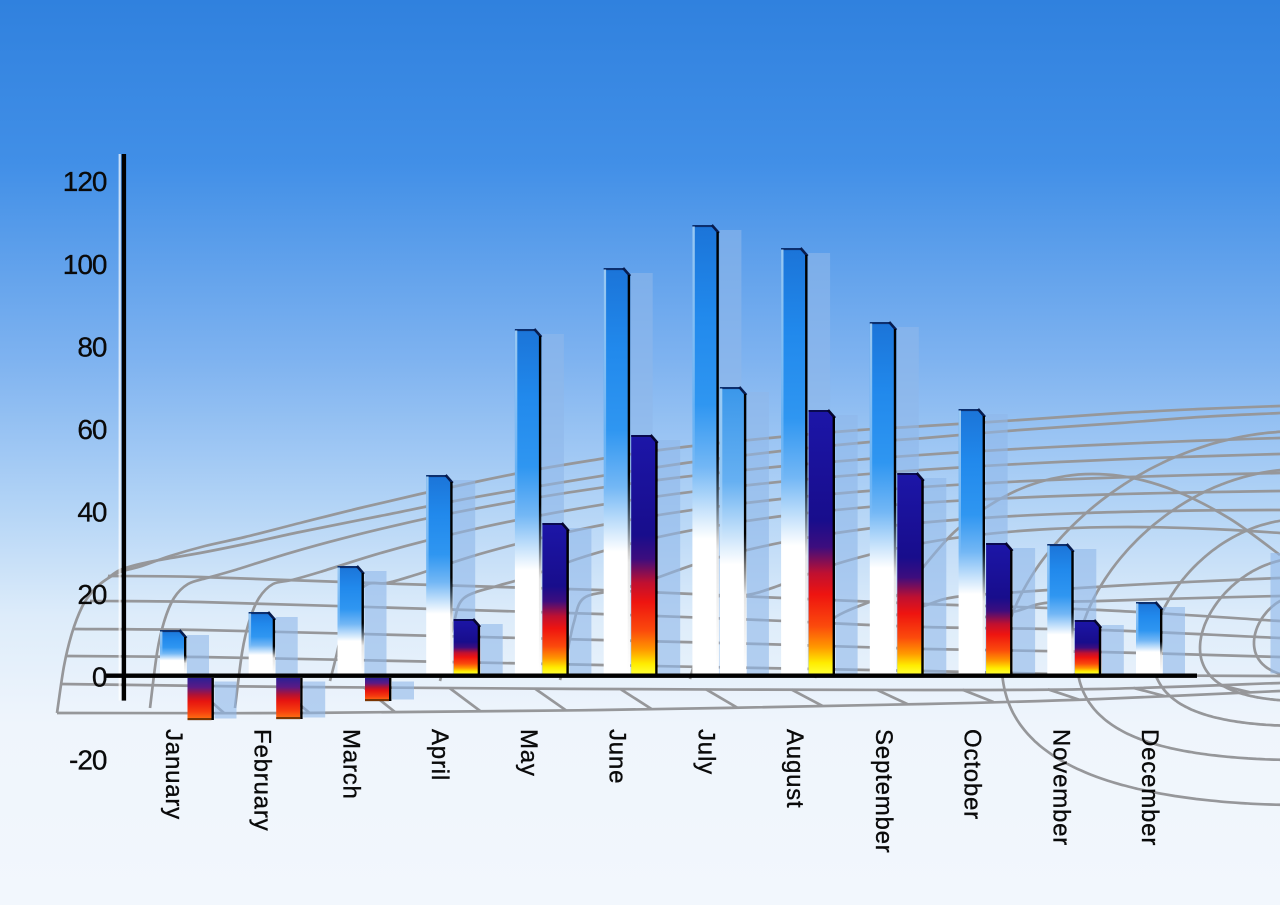  What do you see at coordinates (794, 769) in the screenshot?
I see `svg-text: August` at bounding box center [794, 769].